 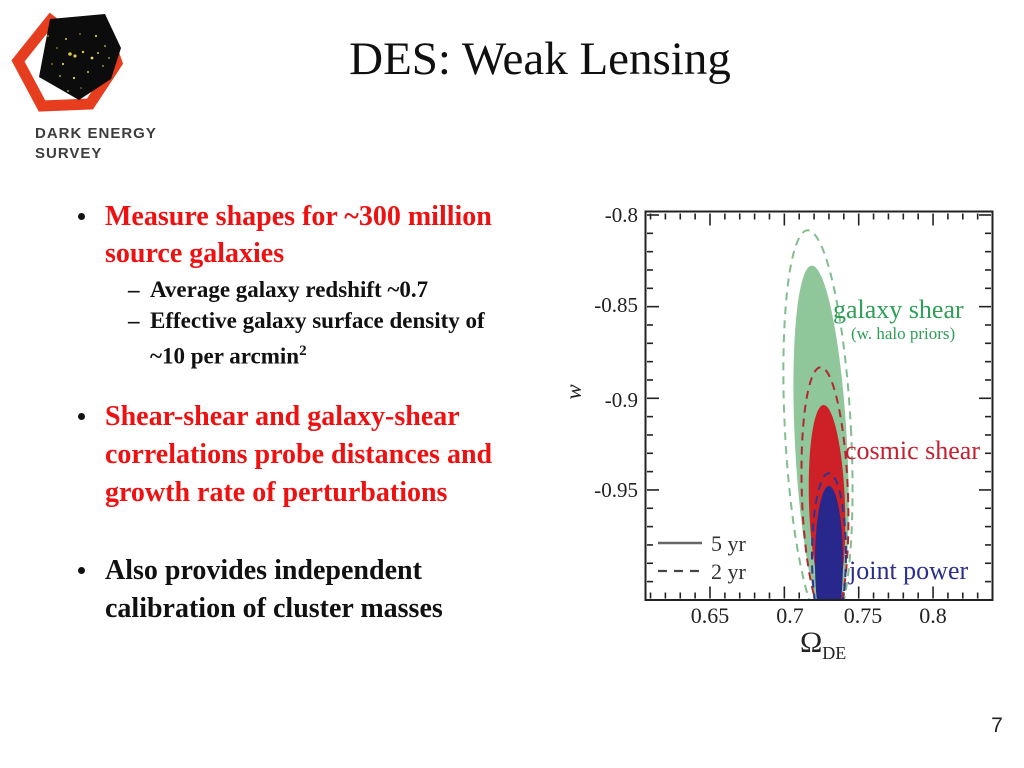 What do you see at coordinates (616, 490) in the screenshot?
I see `y-tick-3: -0.95` at bounding box center [616, 490].